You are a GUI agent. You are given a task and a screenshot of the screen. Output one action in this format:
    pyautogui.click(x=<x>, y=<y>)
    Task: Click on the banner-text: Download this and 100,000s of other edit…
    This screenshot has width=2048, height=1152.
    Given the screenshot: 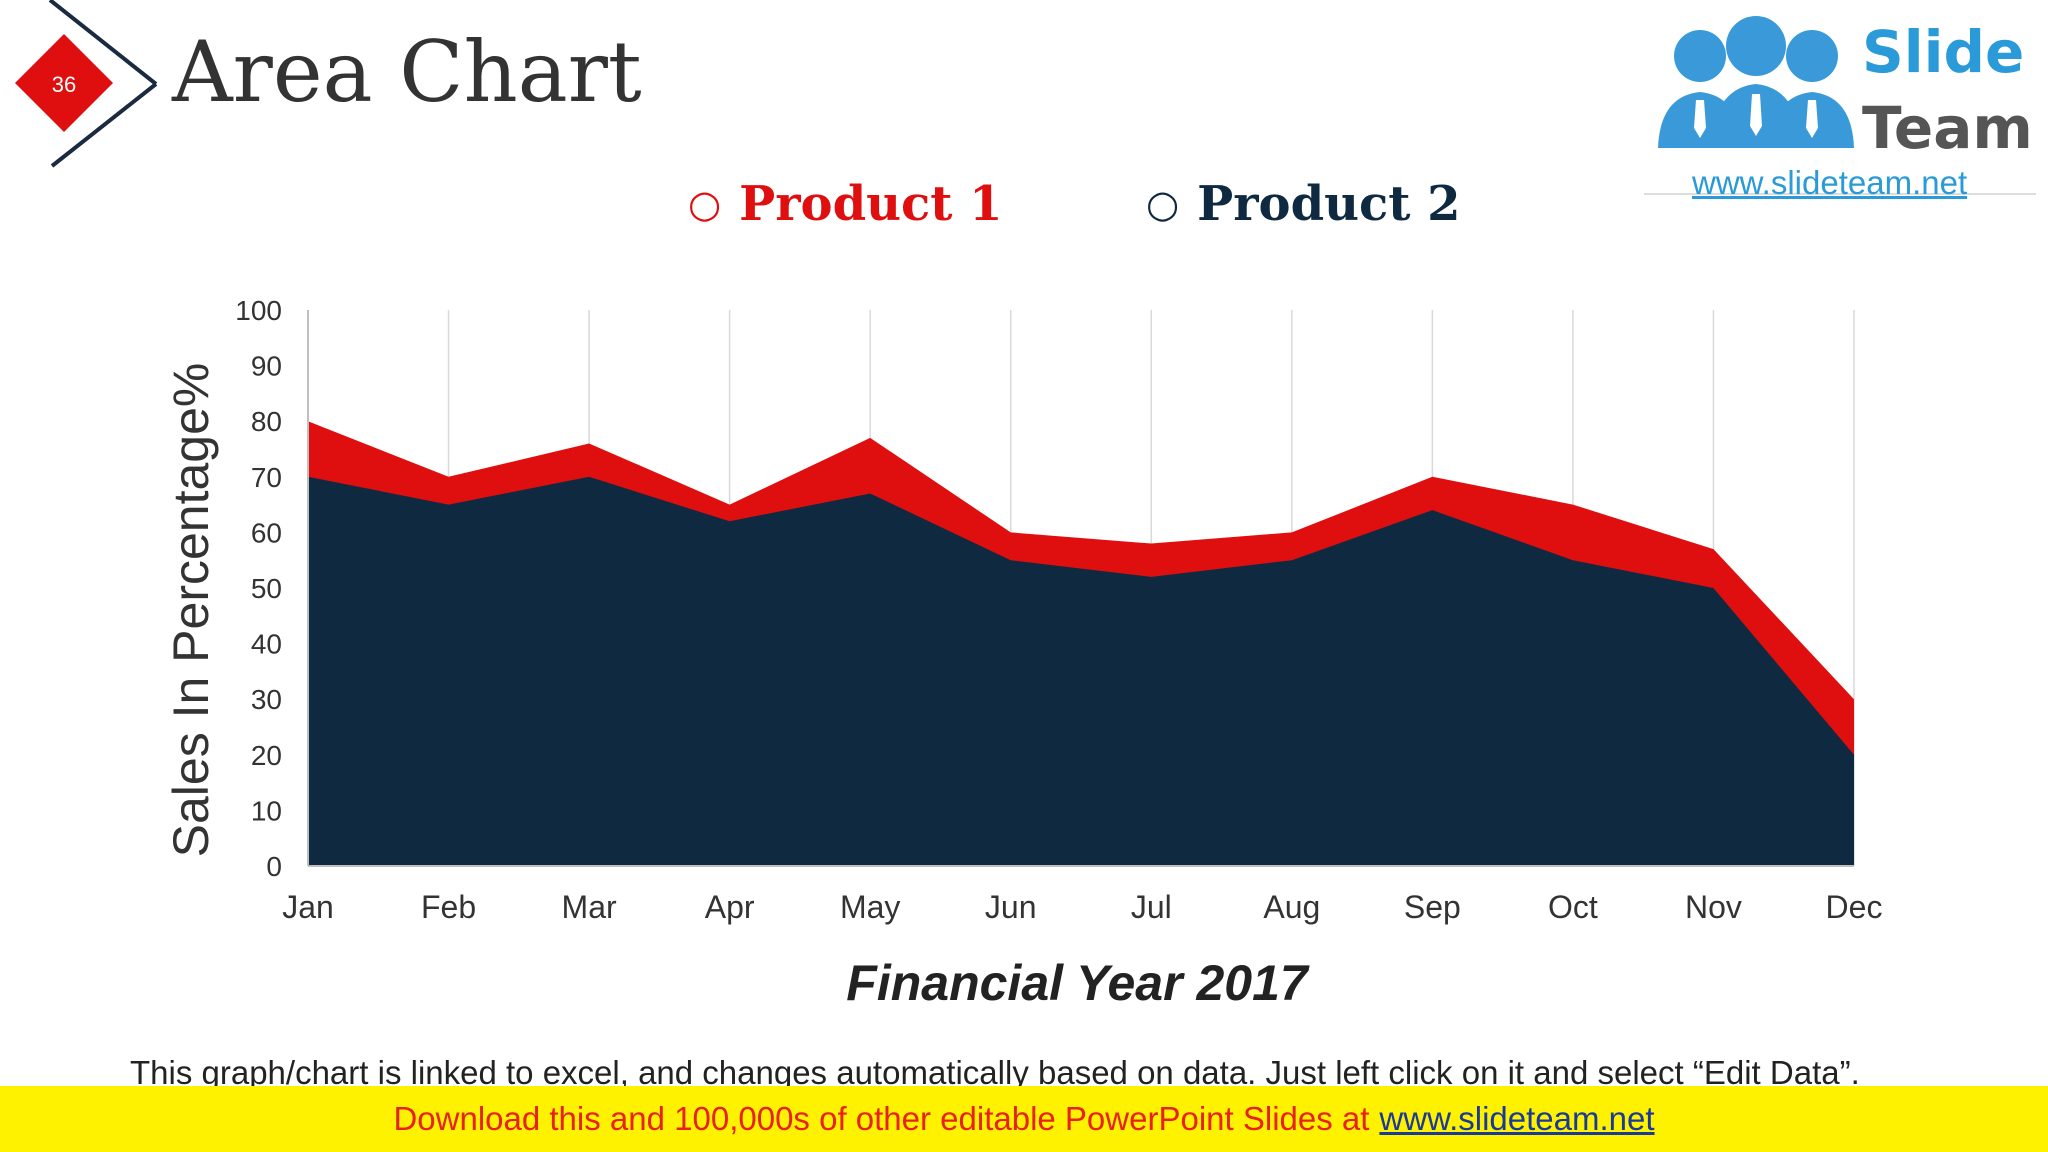 What is the action you would take?
    pyautogui.click(x=881, y=1118)
    